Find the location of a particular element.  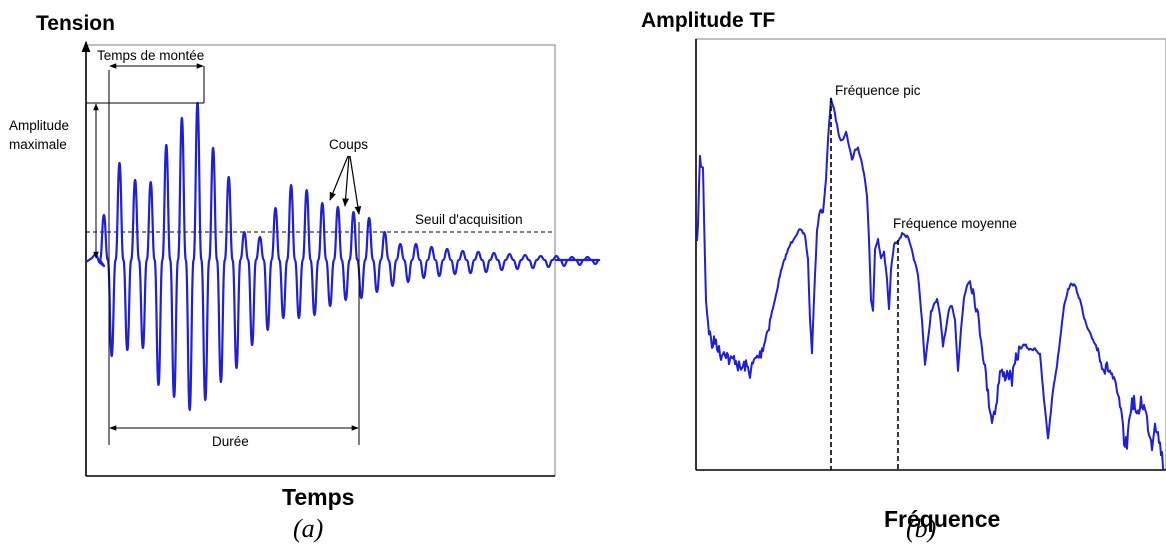

panel-b-caption: (b) is located at coordinates (921, 528).